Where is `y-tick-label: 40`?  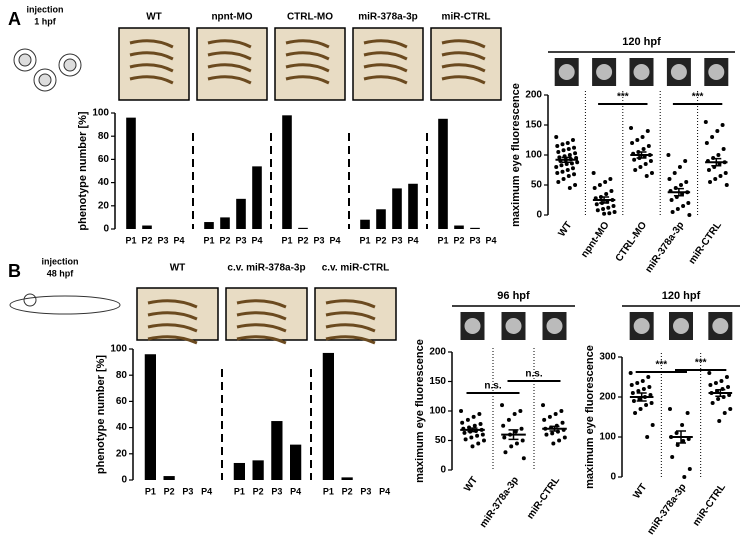
y-tick-label: 40 is located at coordinates (104, 182).